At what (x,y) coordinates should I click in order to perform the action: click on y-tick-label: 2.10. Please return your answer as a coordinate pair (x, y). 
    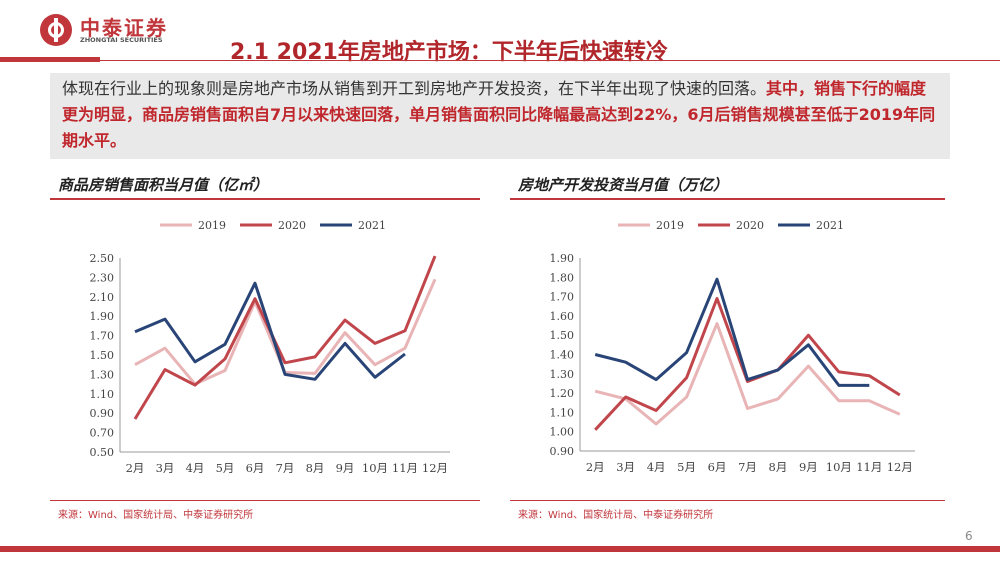
    Looking at the image, I should click on (102, 297).